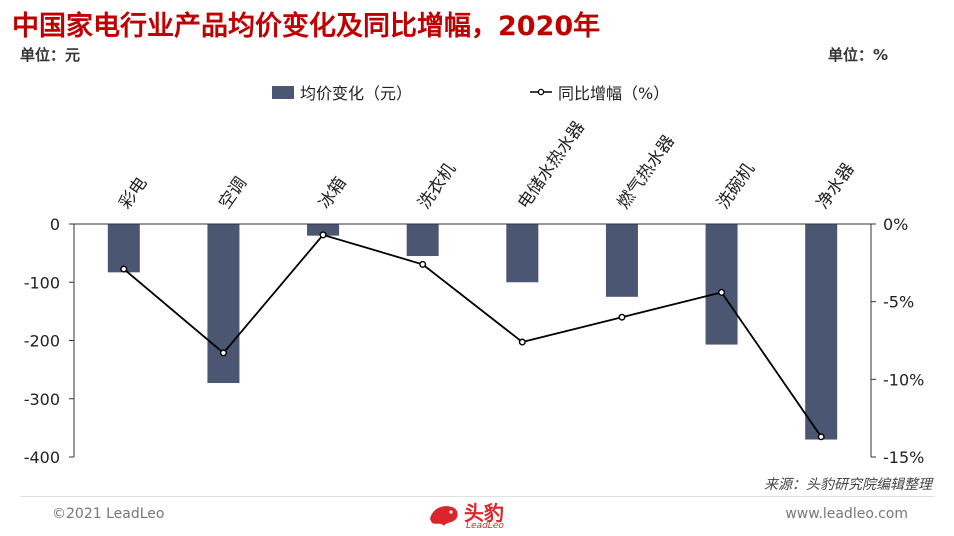 Image resolution: width=954 pixels, height=536 pixels. Describe the element at coordinates (42, 282) in the screenshot. I see `left-tick-label-1: -100` at that location.